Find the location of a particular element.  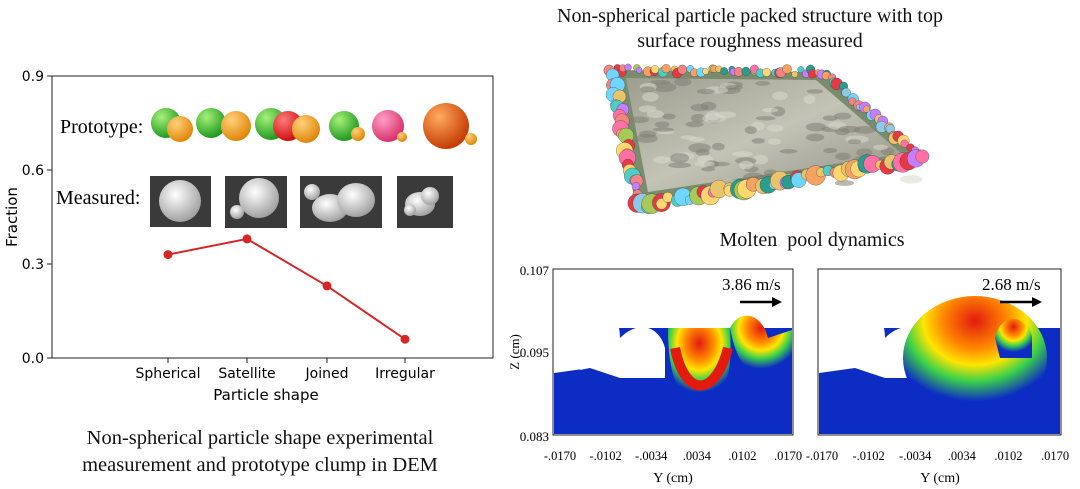

velocity-arrowhead-right is located at coordinates (1037, 302).